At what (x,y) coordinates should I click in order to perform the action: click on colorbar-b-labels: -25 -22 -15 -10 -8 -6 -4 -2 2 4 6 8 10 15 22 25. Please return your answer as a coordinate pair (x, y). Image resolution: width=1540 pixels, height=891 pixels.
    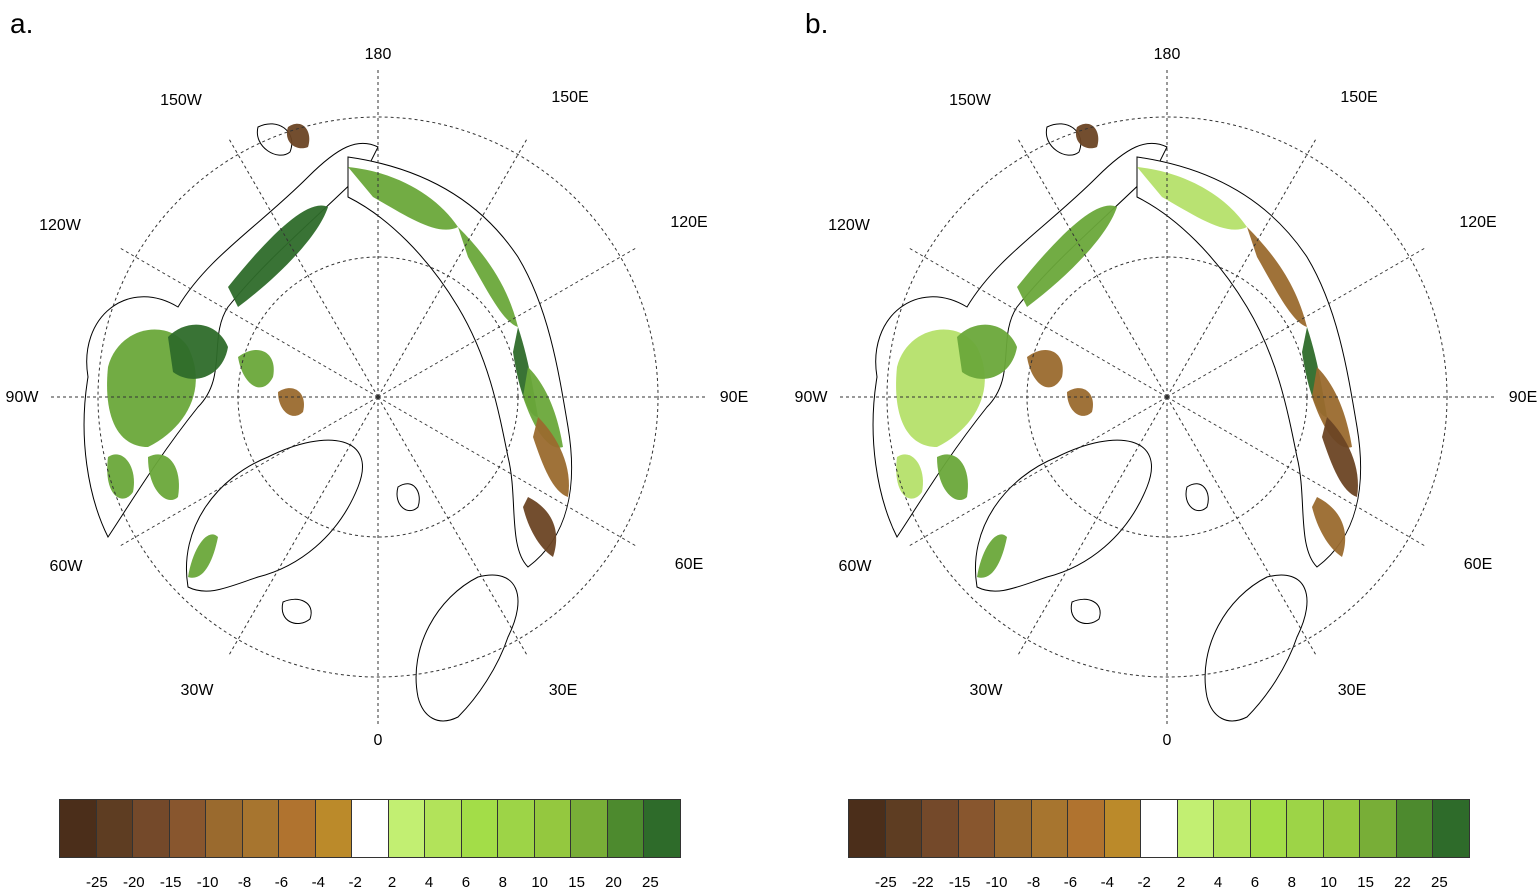
    Looking at the image, I should click on (1168, 882).